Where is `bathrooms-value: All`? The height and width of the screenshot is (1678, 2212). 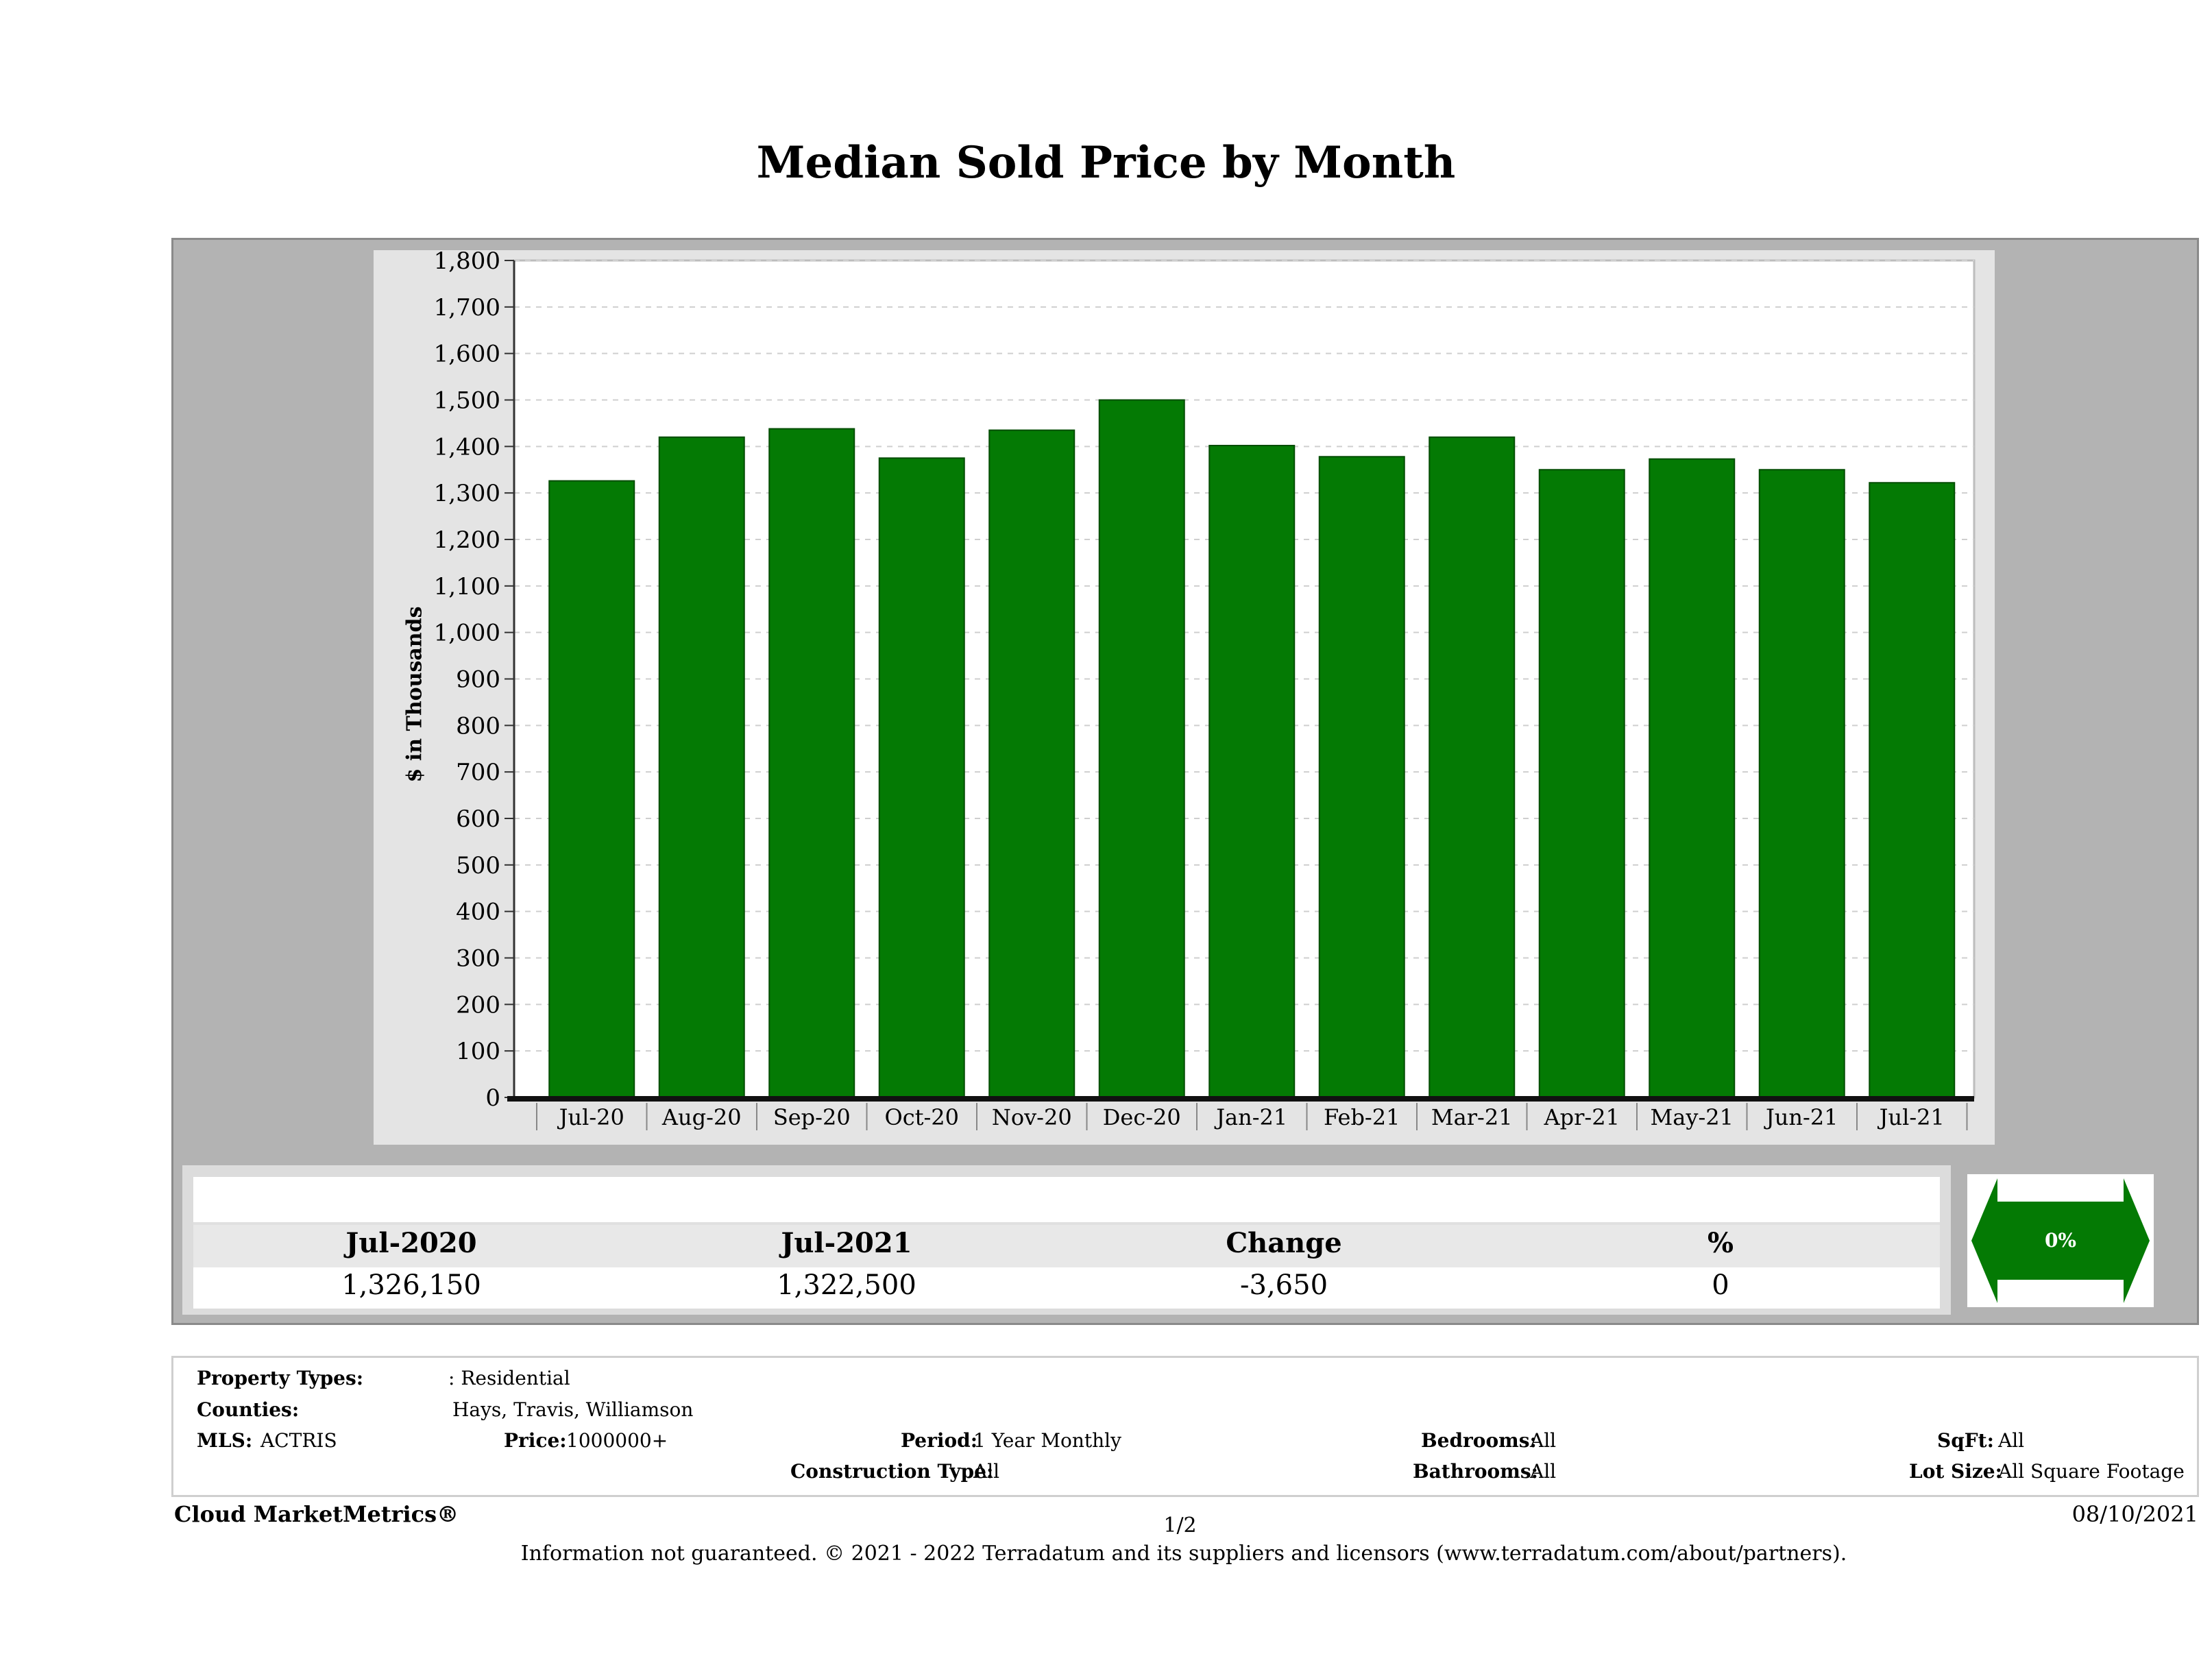 bathrooms-value: All is located at coordinates (1544, 1471).